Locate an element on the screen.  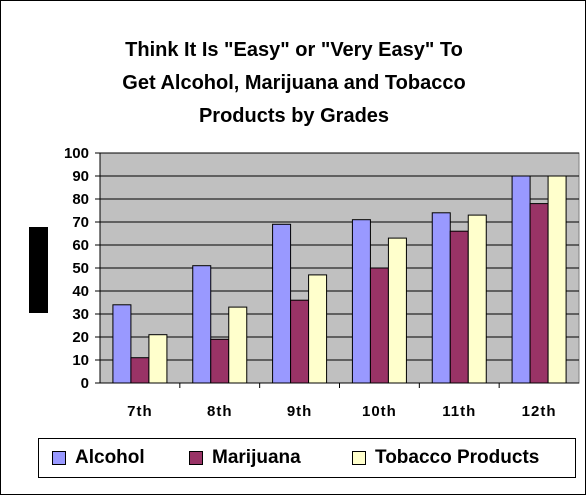
legend-label-marijuana: Marijuana is located at coordinates (256, 457).